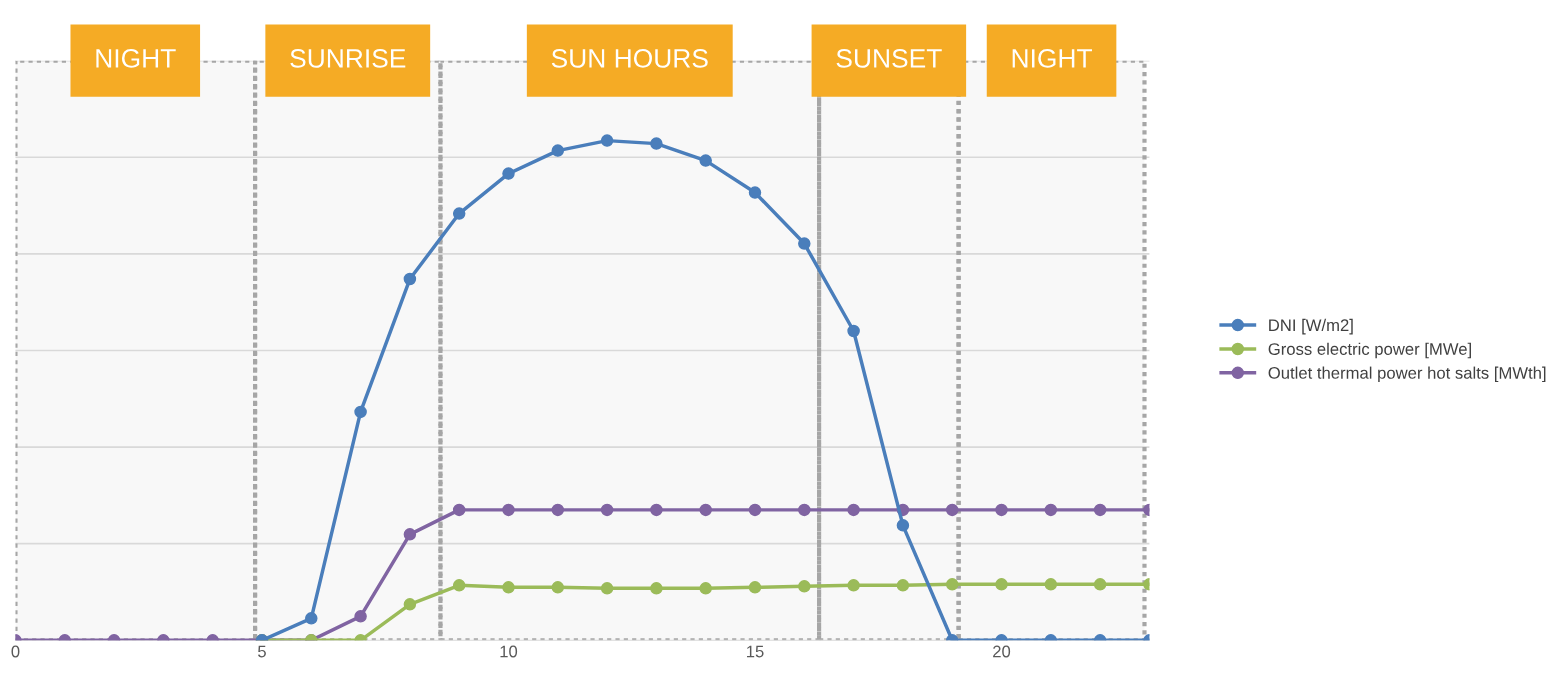  Describe the element at coordinates (889, 58) in the screenshot. I see `band-label: SUNSET` at that location.